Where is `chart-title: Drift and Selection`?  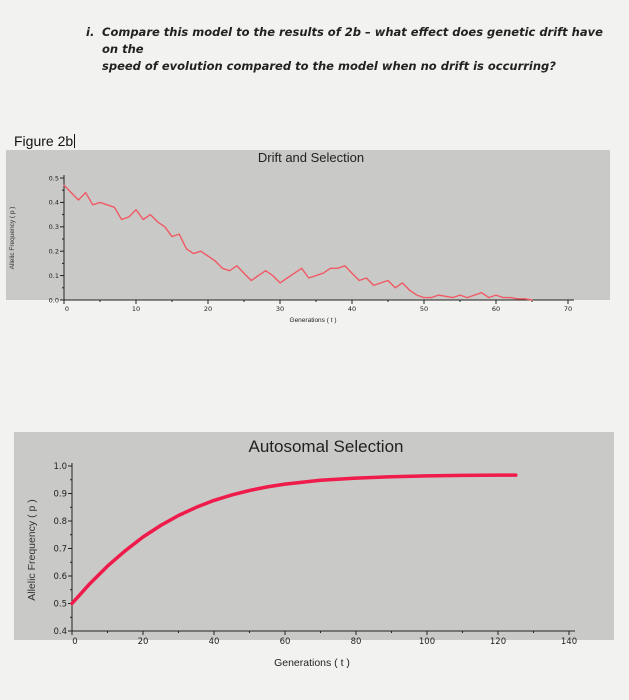 chart-title: Drift and Selection is located at coordinates (311, 157).